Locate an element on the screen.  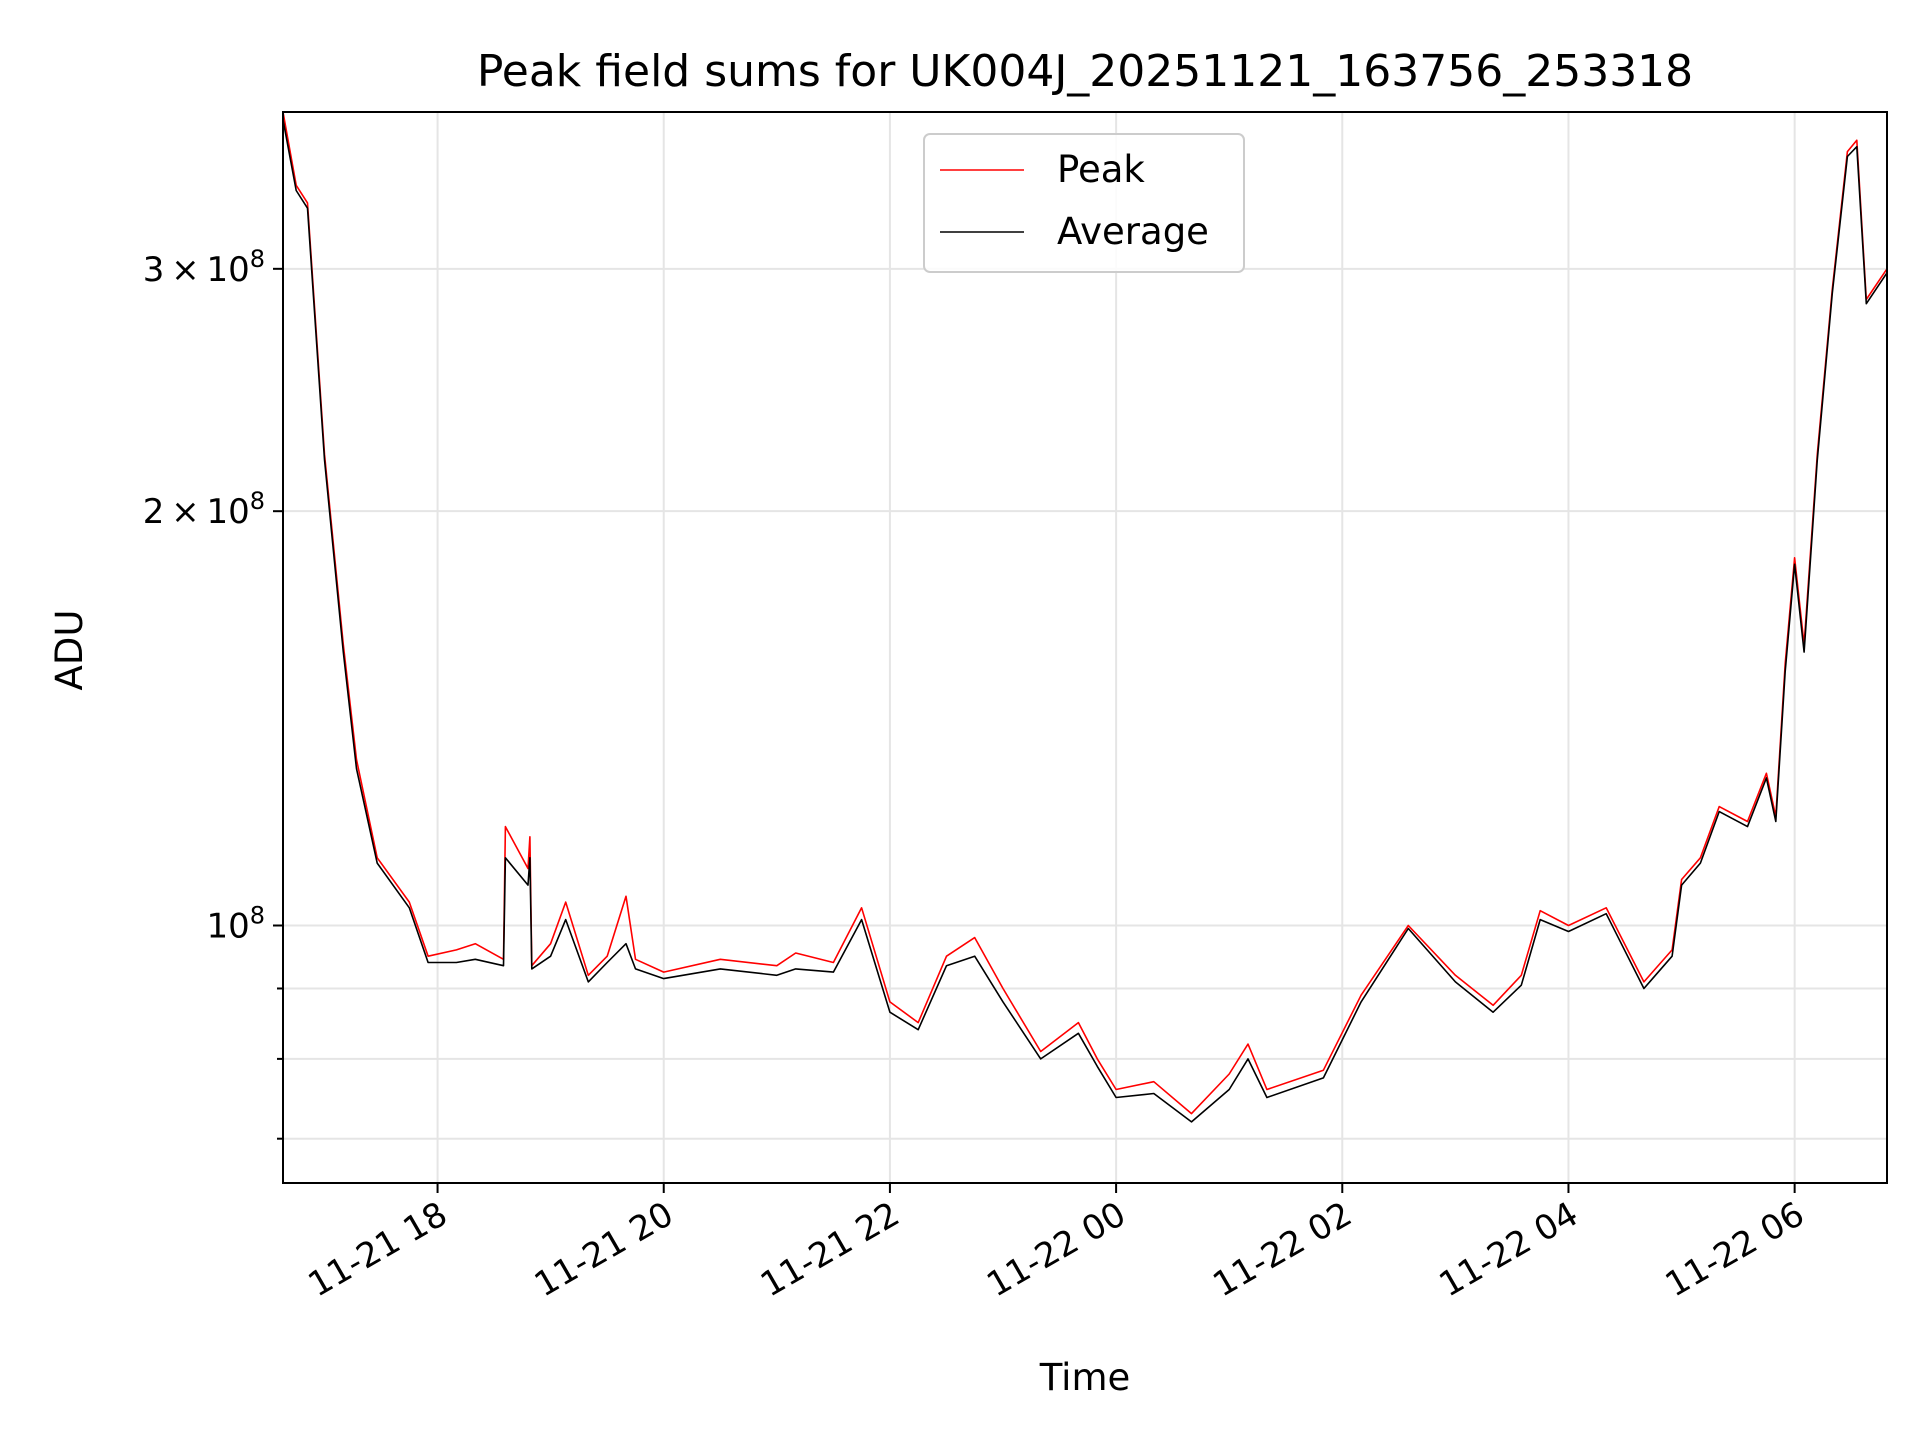
x-axis-title: Time is located at coordinates (1085, 1377).